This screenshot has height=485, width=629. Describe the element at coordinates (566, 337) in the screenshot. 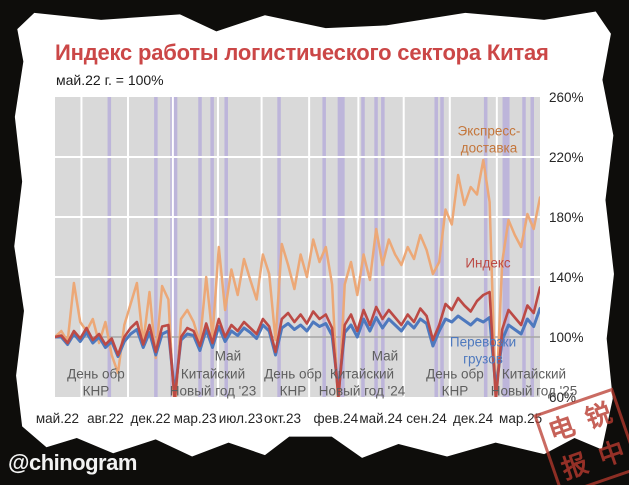

I see `y-axis-tick-label: 100%` at that location.